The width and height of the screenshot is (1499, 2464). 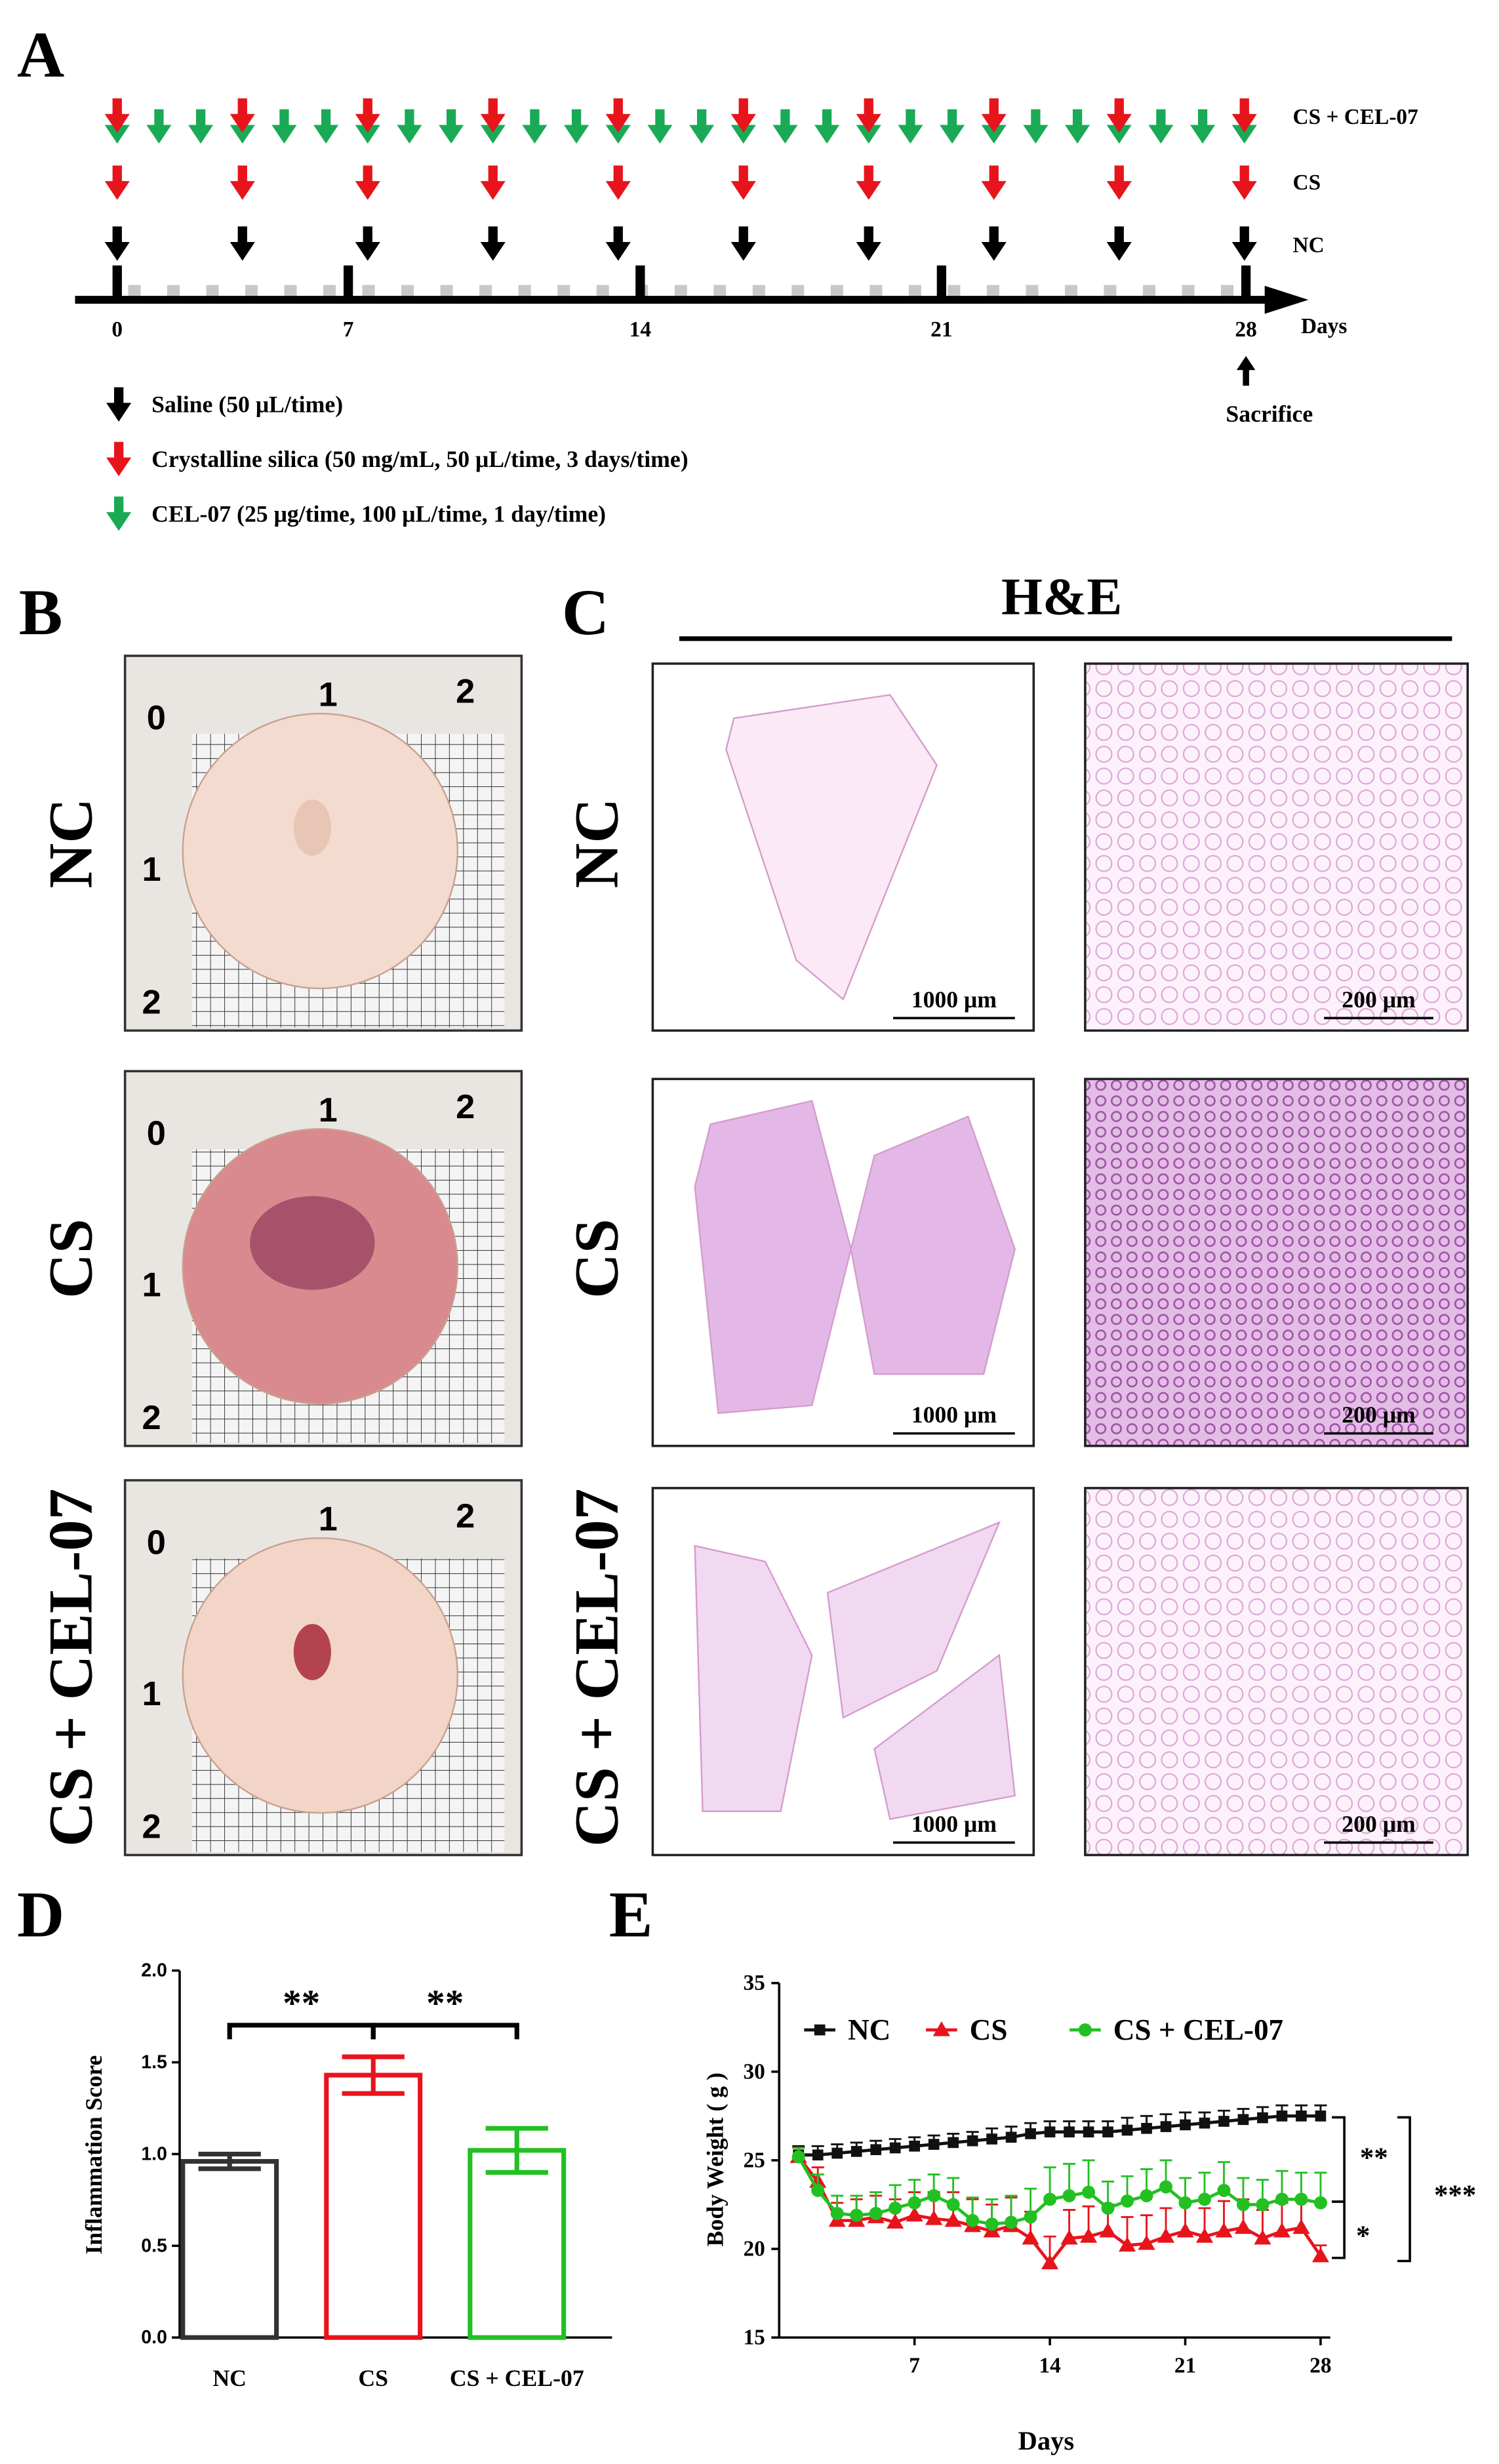 I want to click on photo-scale-label: 0, so click(x=156, y=718).